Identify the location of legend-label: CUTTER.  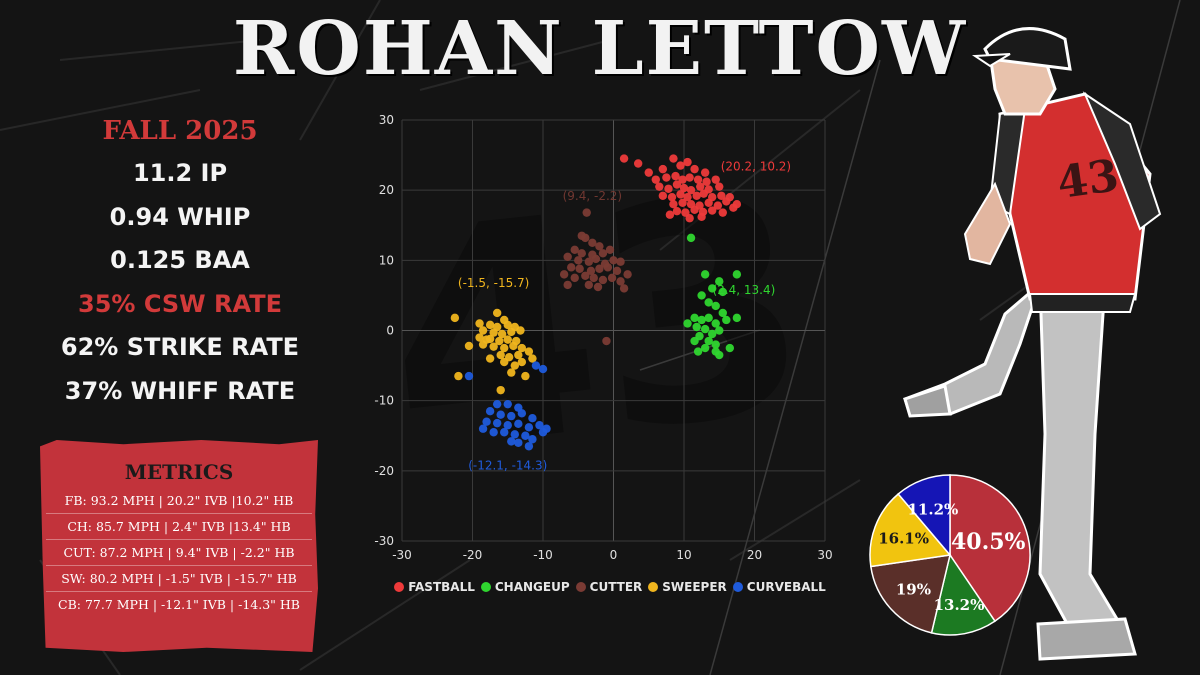
(616, 587).